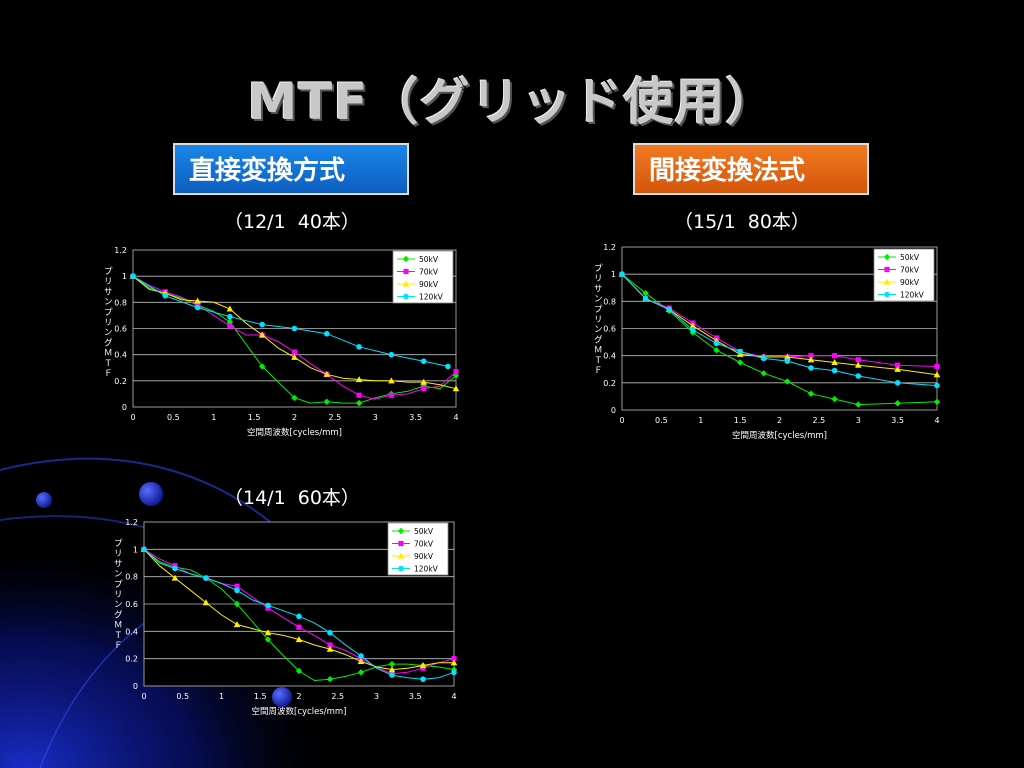 The height and width of the screenshot is (768, 1024). I want to click on indirect-conversion-label: 間接変換法式, so click(751, 169).